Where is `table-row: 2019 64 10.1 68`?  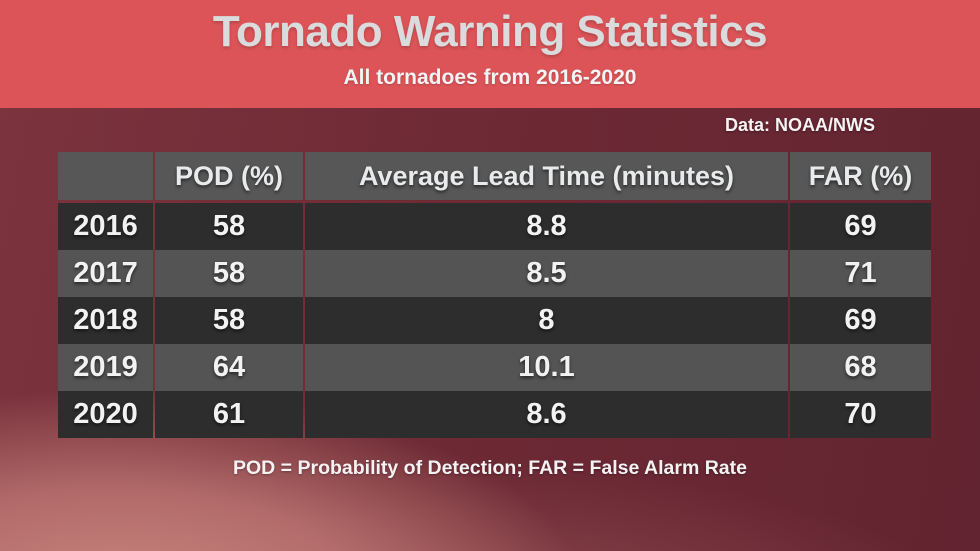
table-row: 2019 64 10.1 68 is located at coordinates (494, 367).